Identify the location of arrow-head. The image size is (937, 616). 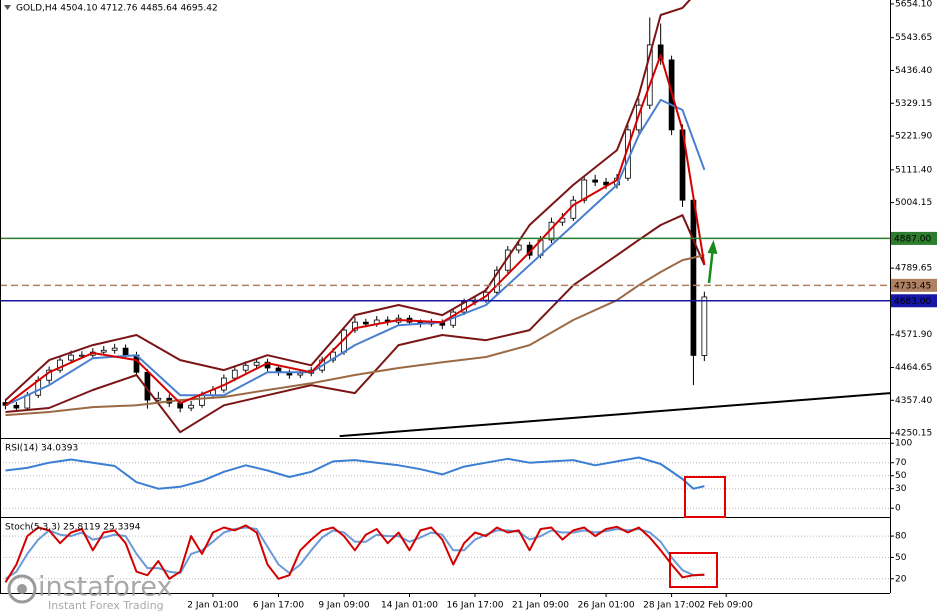
(712, 247).